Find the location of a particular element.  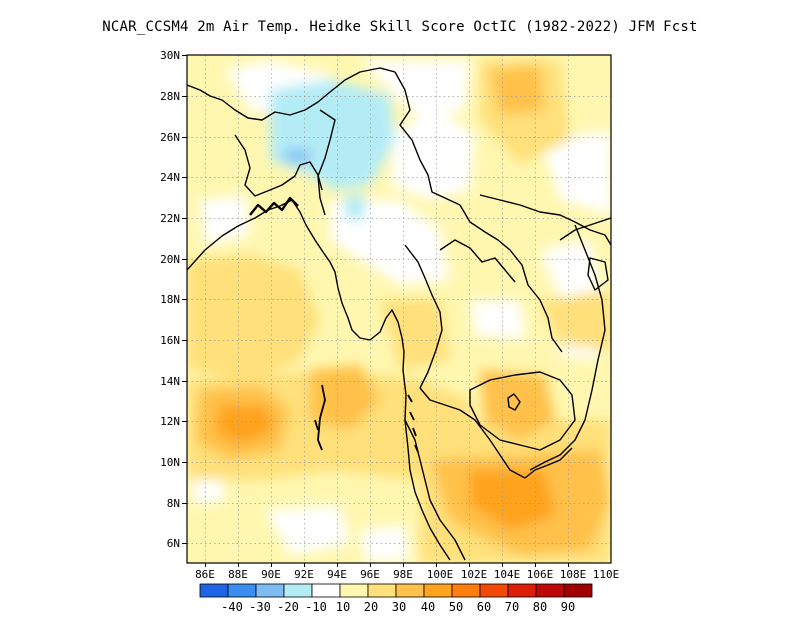

x-tick-100e: 100E is located at coordinates (440, 574).